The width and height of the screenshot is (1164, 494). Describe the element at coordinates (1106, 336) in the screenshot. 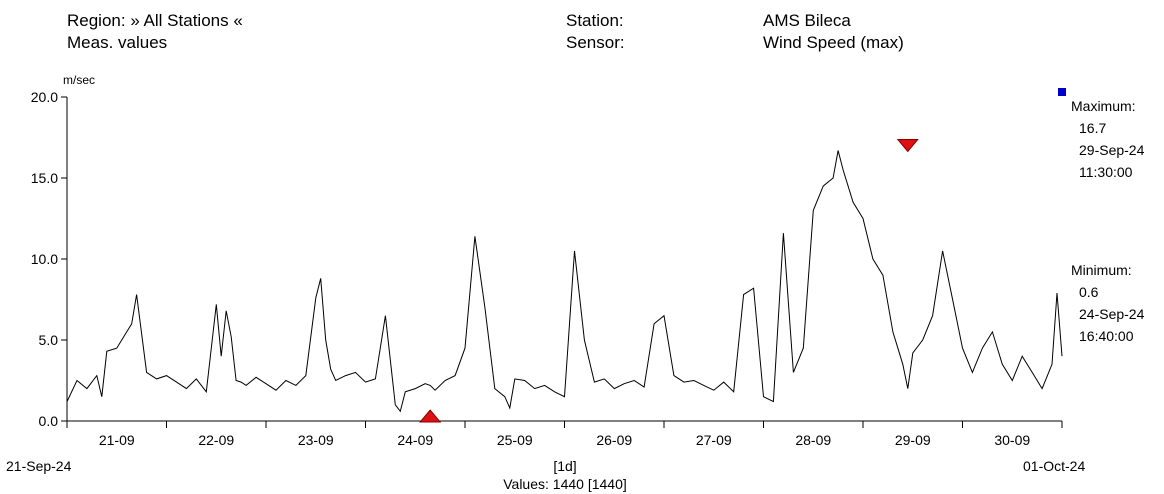

I see `min-time: 16:40:00` at that location.